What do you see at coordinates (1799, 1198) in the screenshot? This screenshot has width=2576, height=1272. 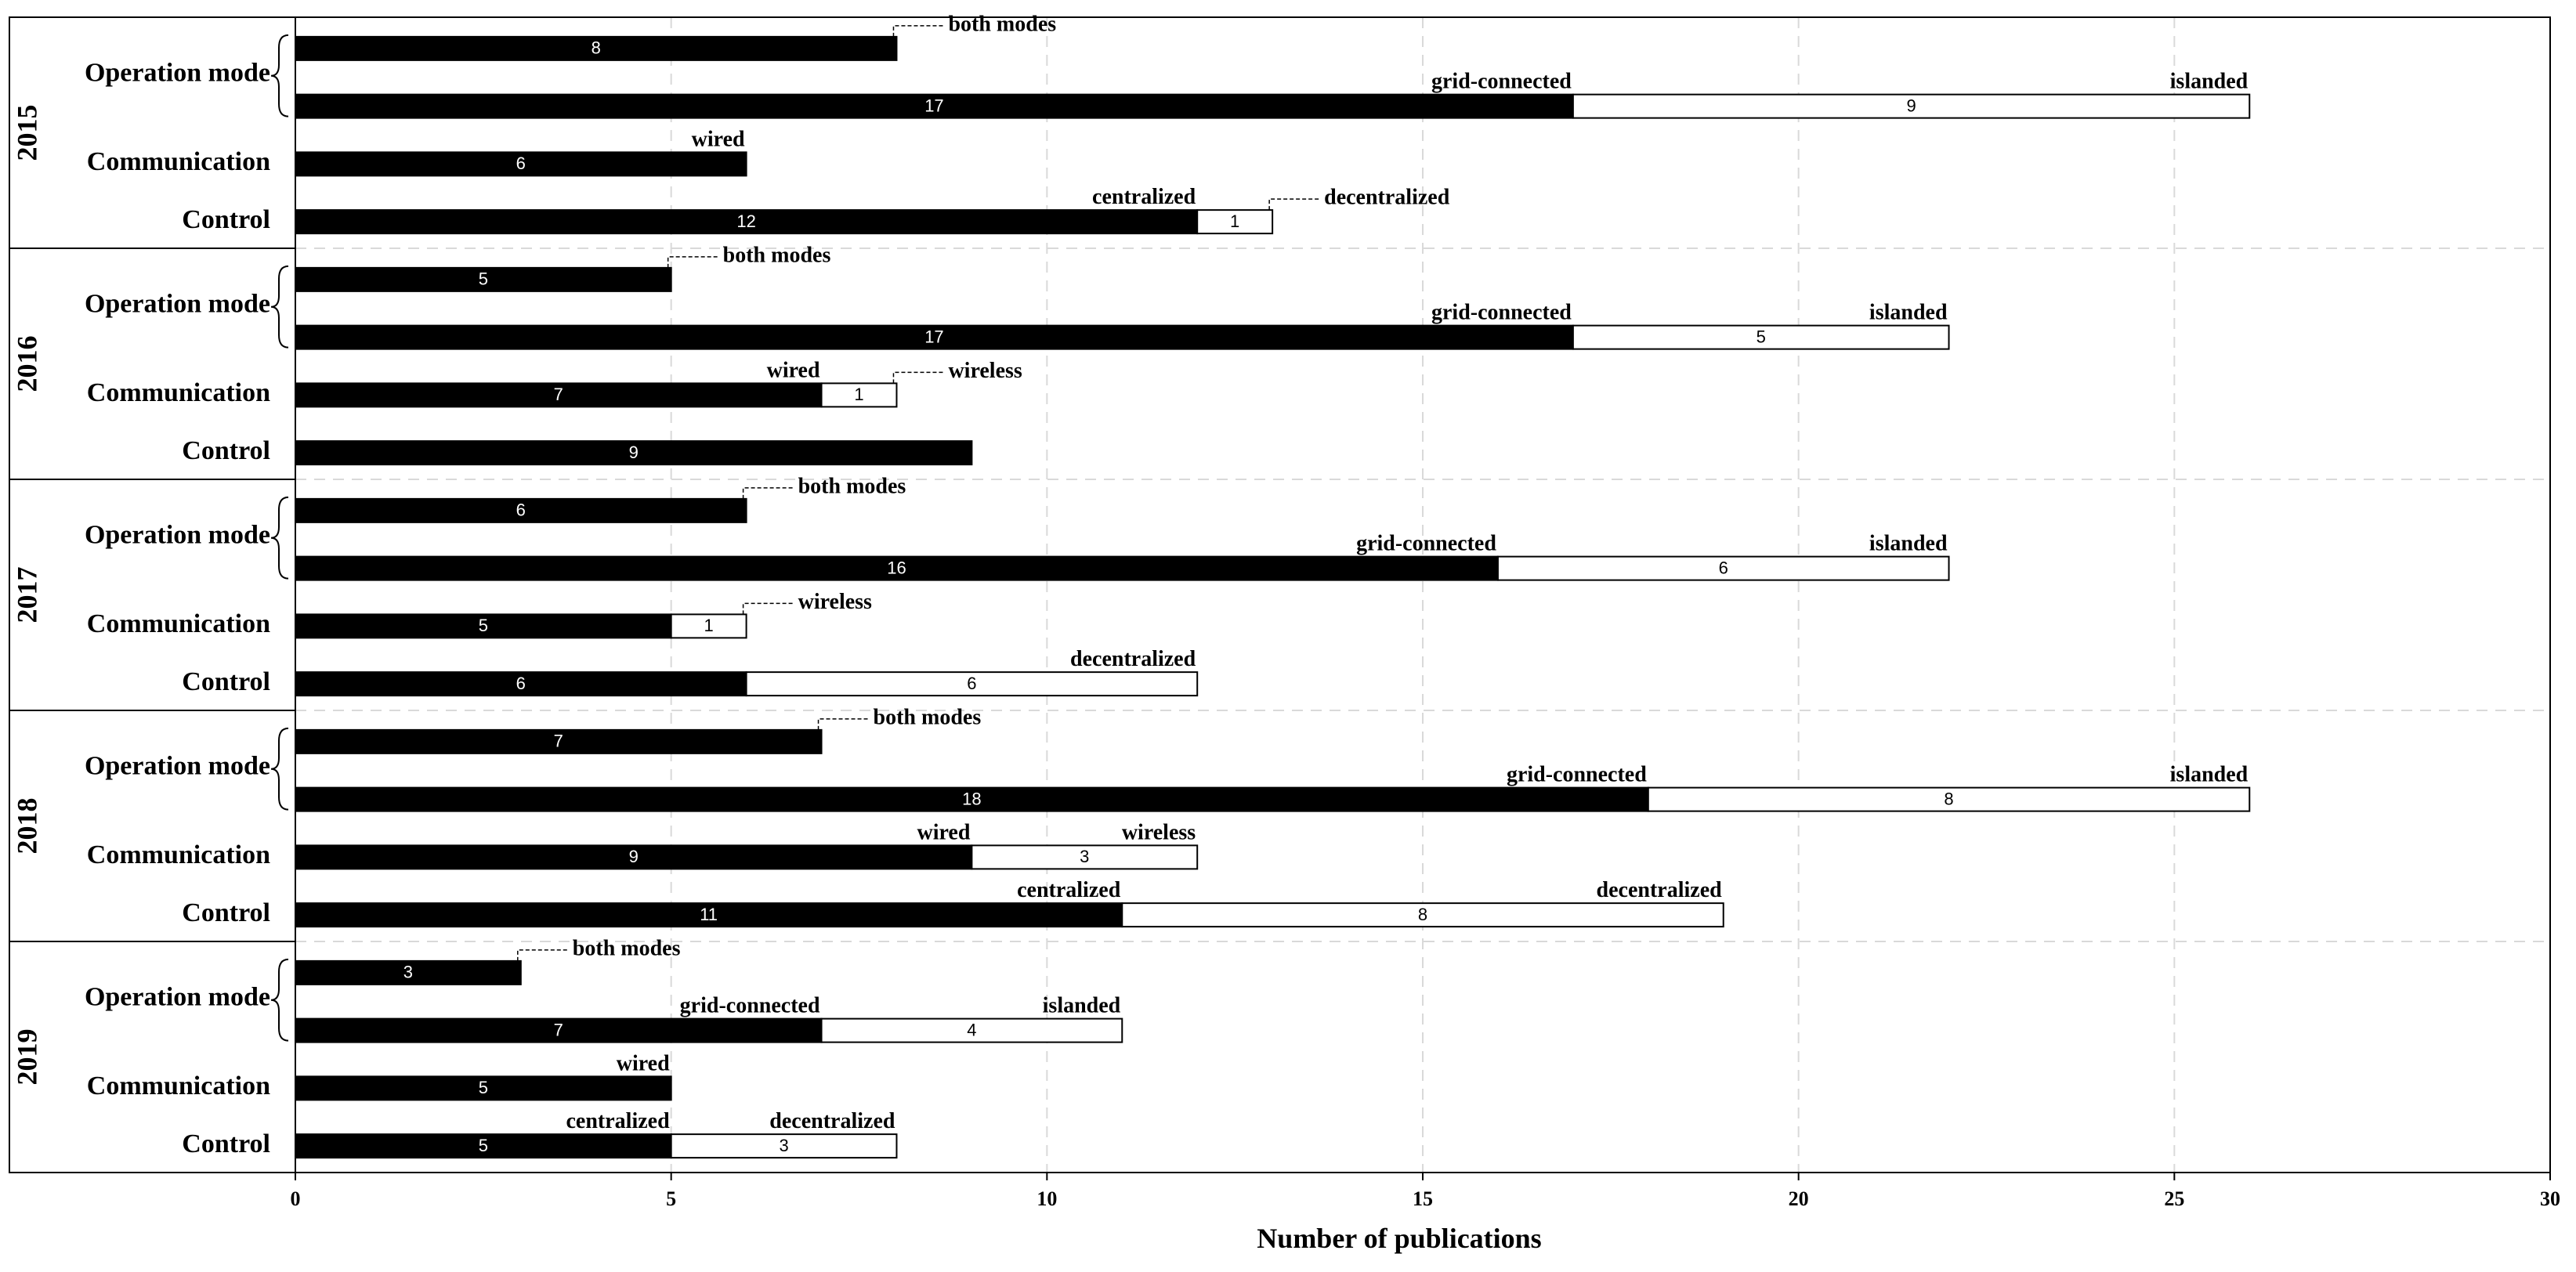 I see `x-tick-label: 20` at bounding box center [1799, 1198].